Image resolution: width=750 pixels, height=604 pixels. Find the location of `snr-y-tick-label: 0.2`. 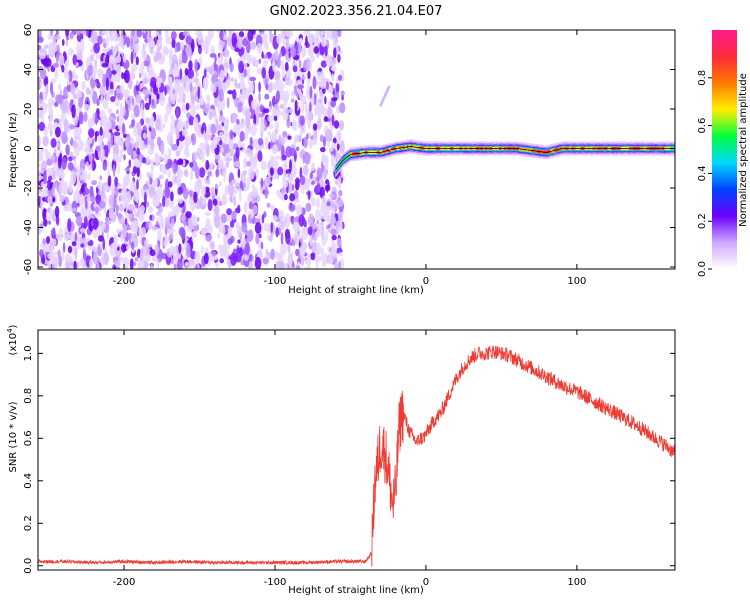

snr-y-tick-label: 0.2 is located at coordinates (28, 523).